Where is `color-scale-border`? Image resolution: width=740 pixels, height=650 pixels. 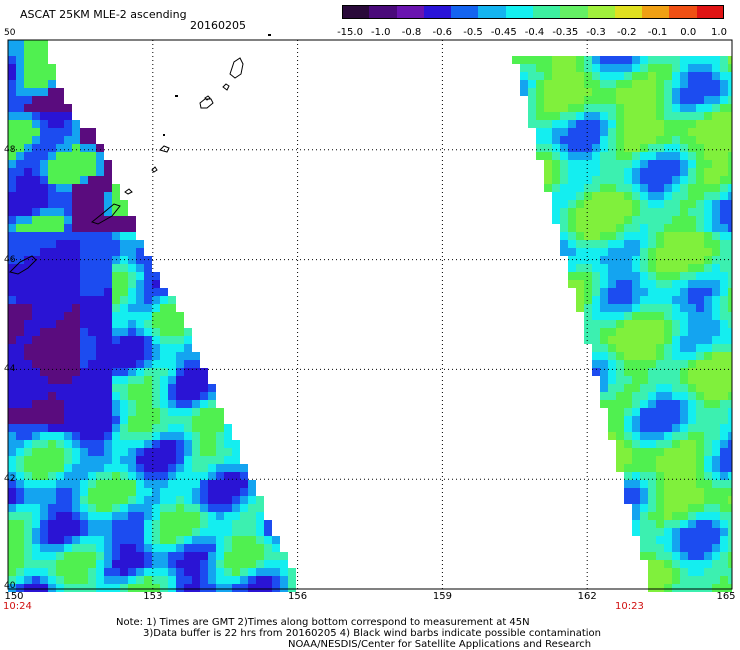
color-scale-border is located at coordinates (533, 12).